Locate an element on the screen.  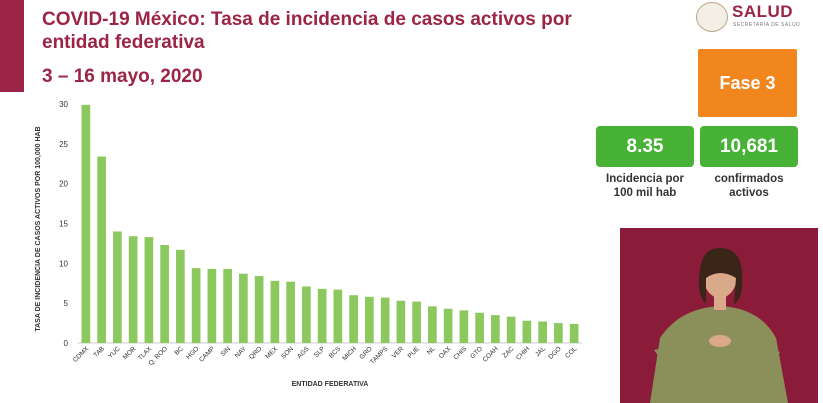
x-tick-label: TAB is located at coordinates (99, 352).